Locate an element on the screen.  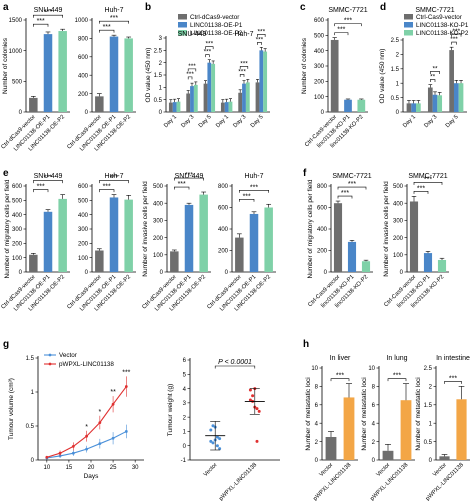
y-tick-label: 4 is located at coordinates (185, 390).